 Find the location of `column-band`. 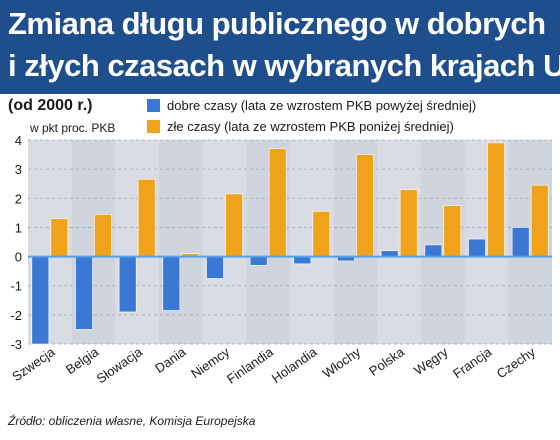

column-band is located at coordinates (181, 242).